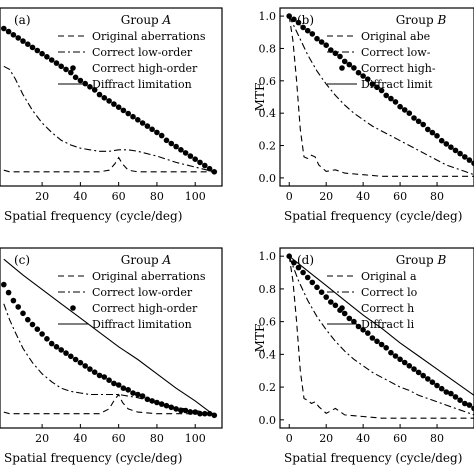 This screenshot has width=474, height=474. Describe the element at coordinates (268, 387) in the screenshot. I see `y-tick-label: 0.2` at that location.